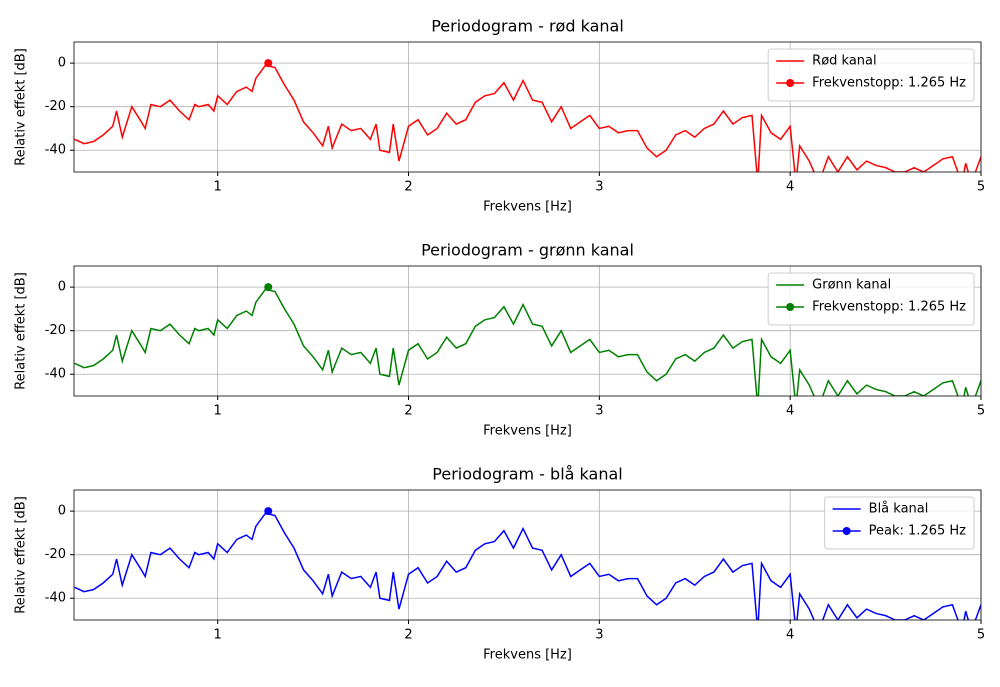 This screenshot has width=1000, height=687. Describe the element at coordinates (844, 61) in the screenshot. I see `legend-label: Rød kanal` at that location.